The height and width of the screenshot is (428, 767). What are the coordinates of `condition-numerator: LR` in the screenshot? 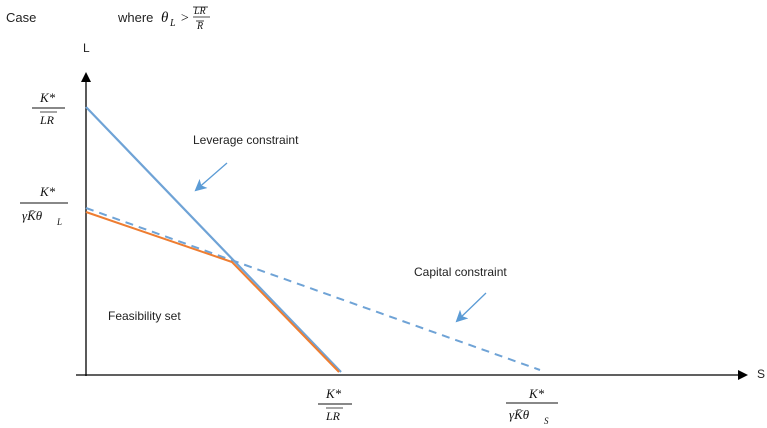 It's located at (199, 11).